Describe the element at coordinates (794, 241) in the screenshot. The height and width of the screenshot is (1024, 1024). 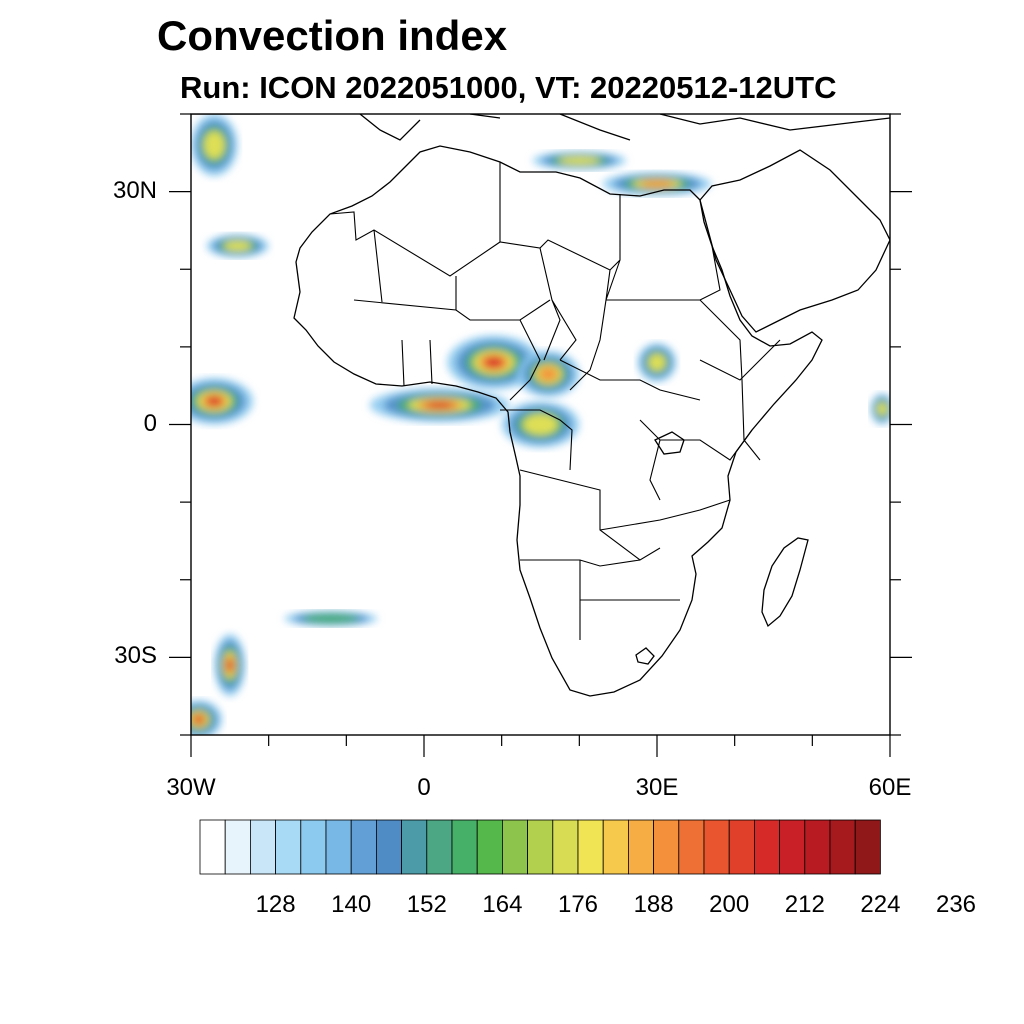
I see `arabia-coastline` at that location.